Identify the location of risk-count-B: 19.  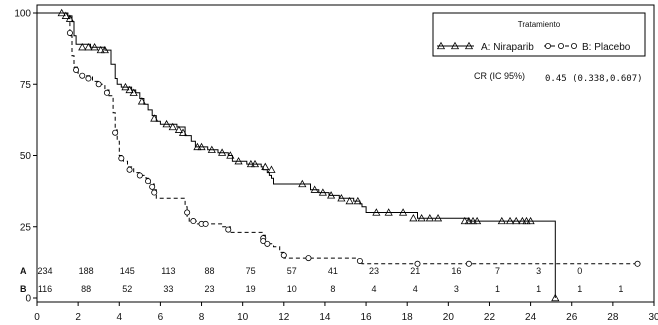
(251, 289).